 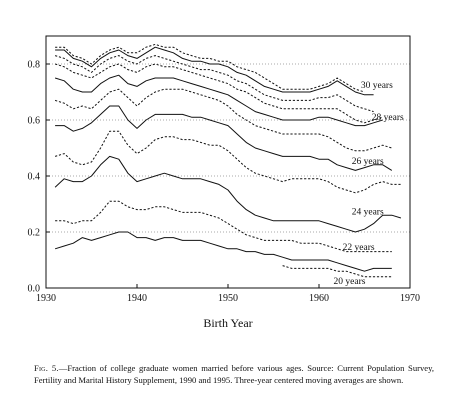 I want to click on series-label-1: 28 years, so click(x=388, y=118).